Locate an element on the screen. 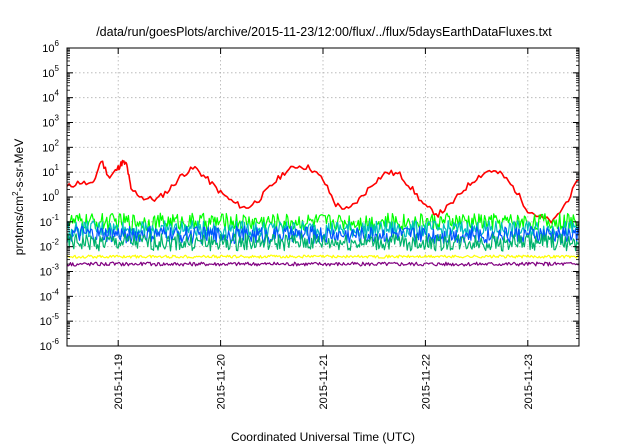 The image size is (640, 448). y-tick-label: 10⁴ is located at coordinates (50, 97).